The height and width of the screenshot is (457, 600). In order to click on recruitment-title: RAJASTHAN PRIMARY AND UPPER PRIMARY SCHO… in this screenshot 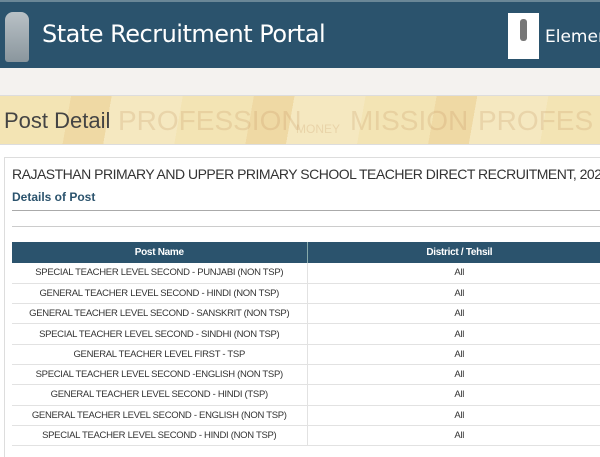, I will do `click(306, 174)`.